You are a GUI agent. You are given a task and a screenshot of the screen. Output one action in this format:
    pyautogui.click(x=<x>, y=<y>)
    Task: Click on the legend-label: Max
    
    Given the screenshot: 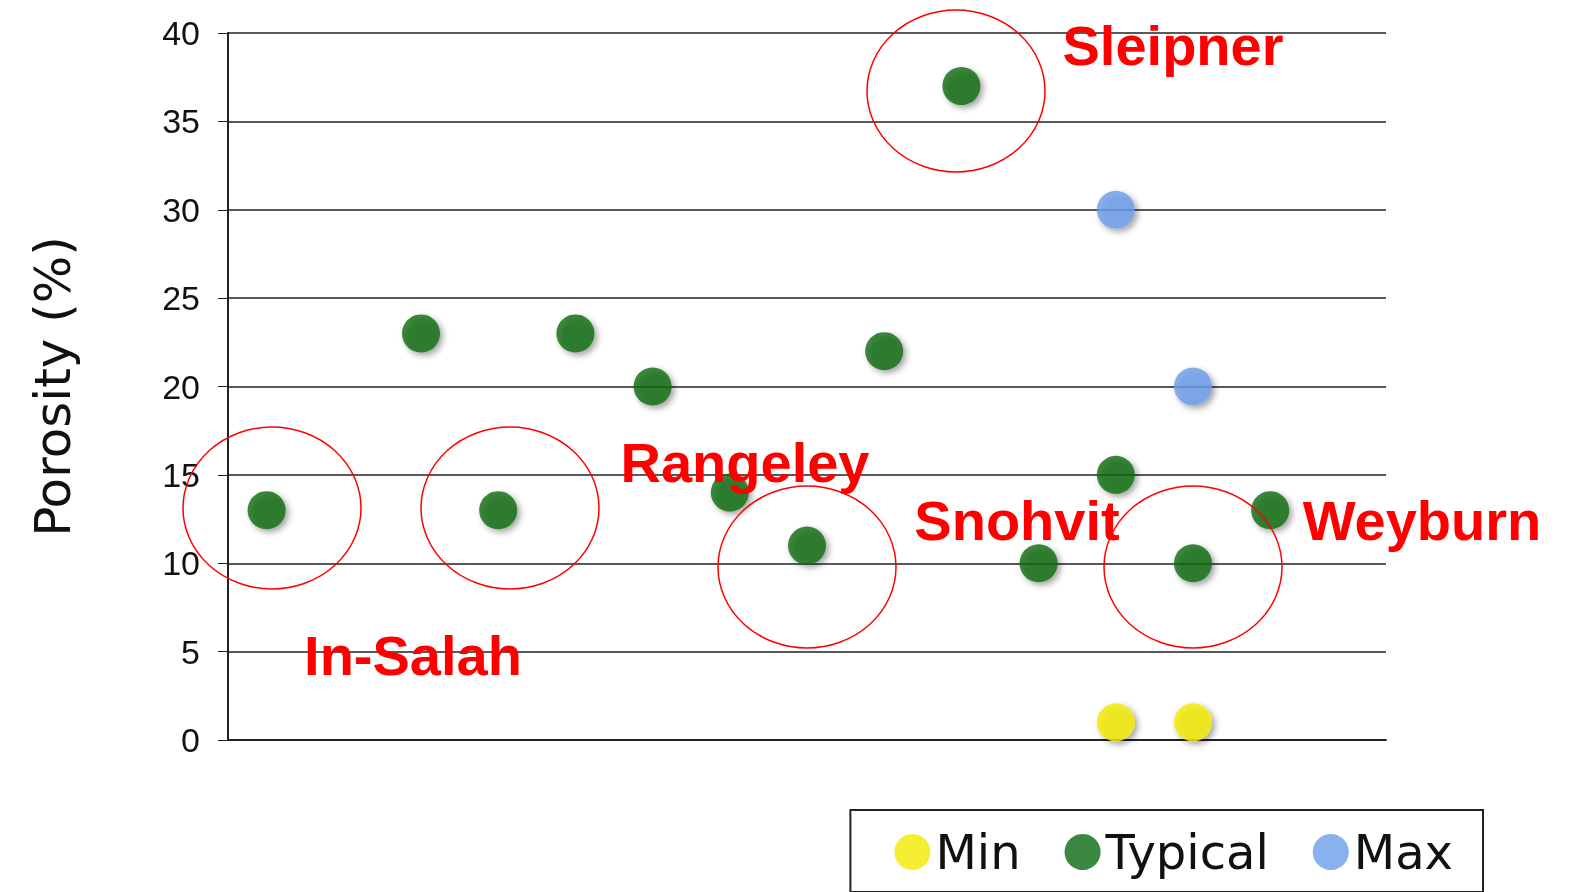 What is the action you would take?
    pyautogui.click(x=1403, y=852)
    